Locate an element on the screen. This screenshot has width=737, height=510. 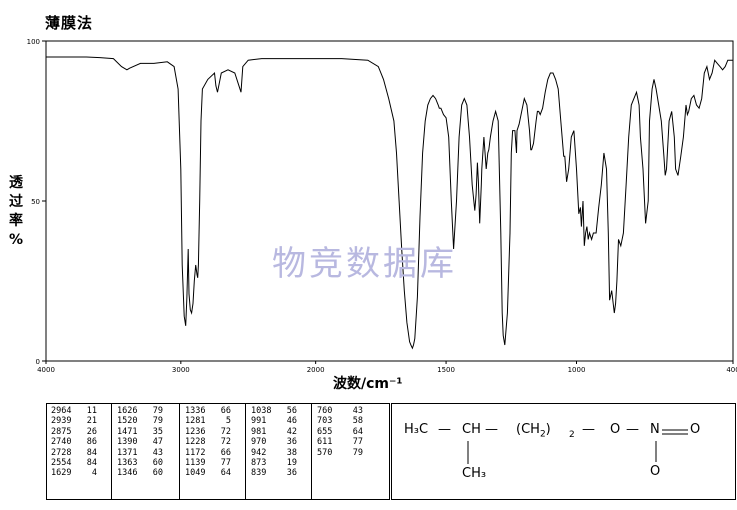
peak-row: 1228 72 is located at coordinates (208, 442).